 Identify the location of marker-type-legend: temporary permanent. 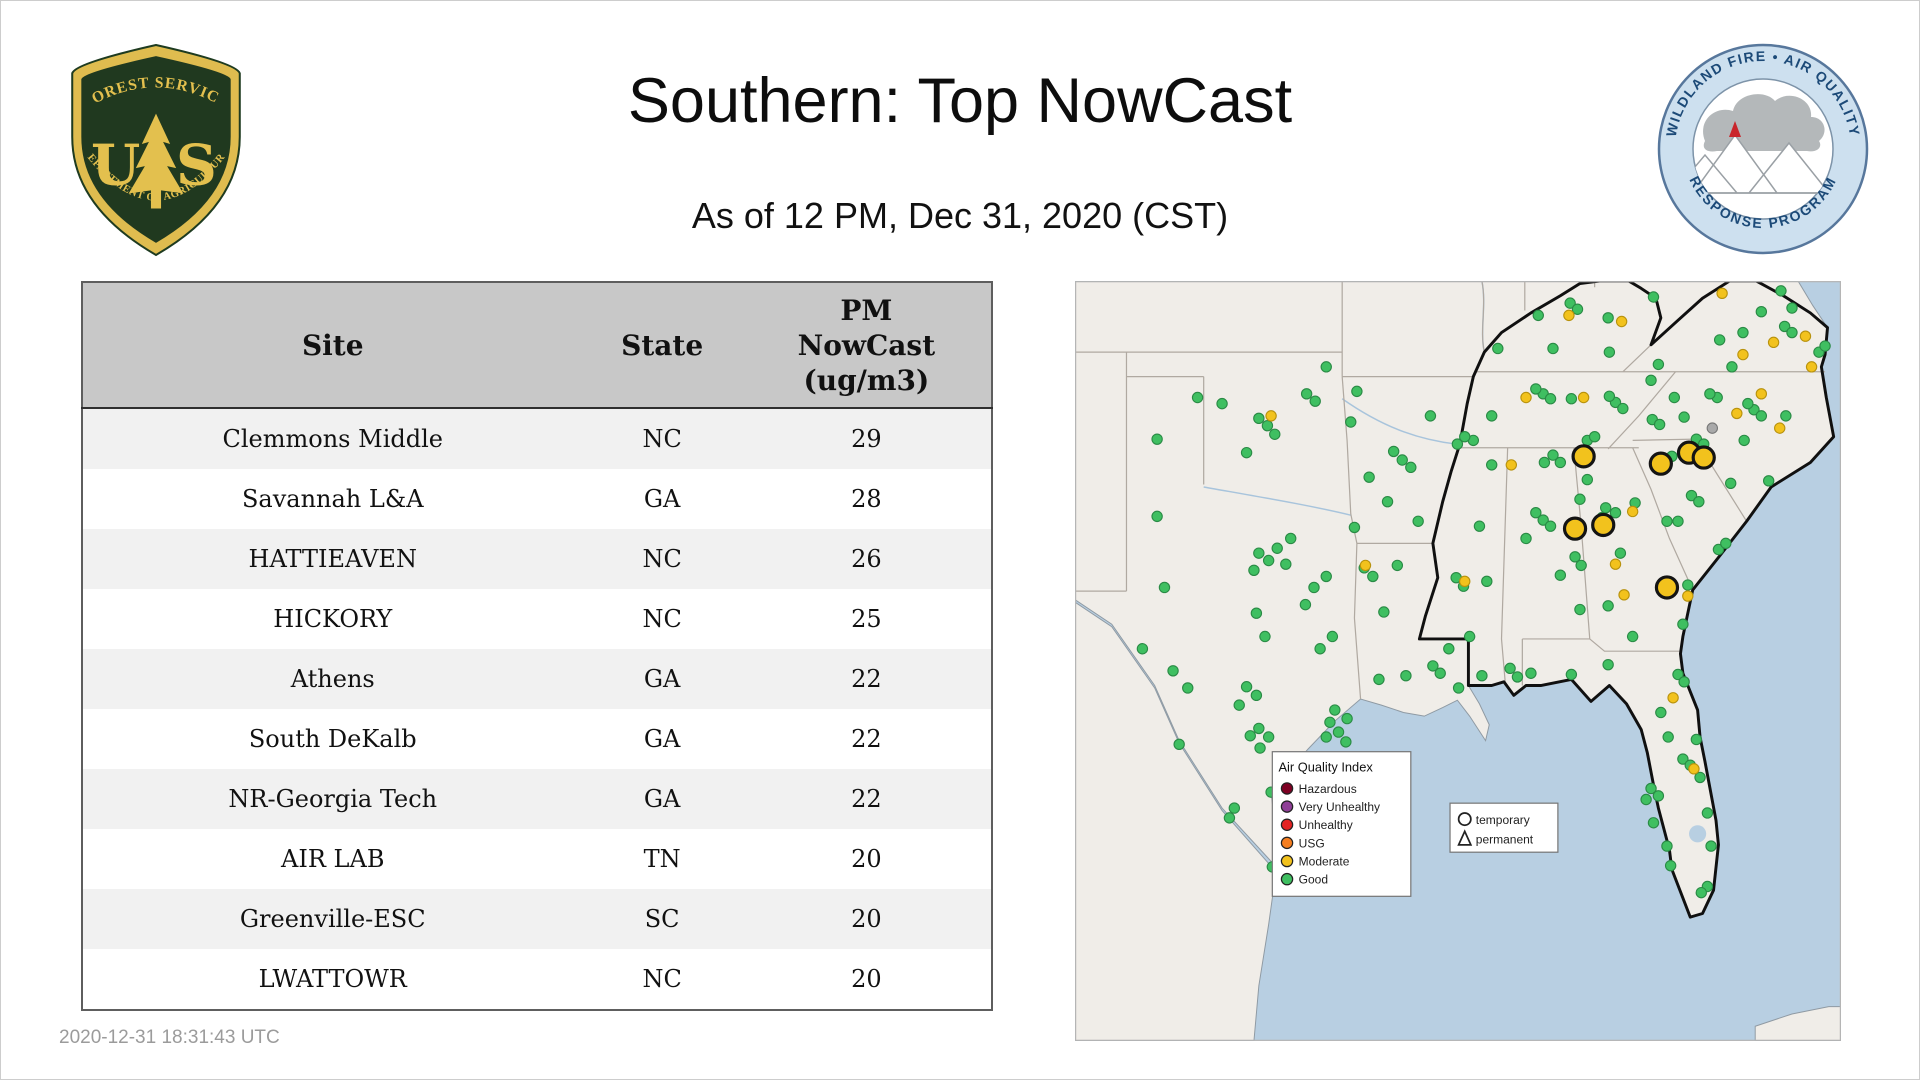
(1504, 827).